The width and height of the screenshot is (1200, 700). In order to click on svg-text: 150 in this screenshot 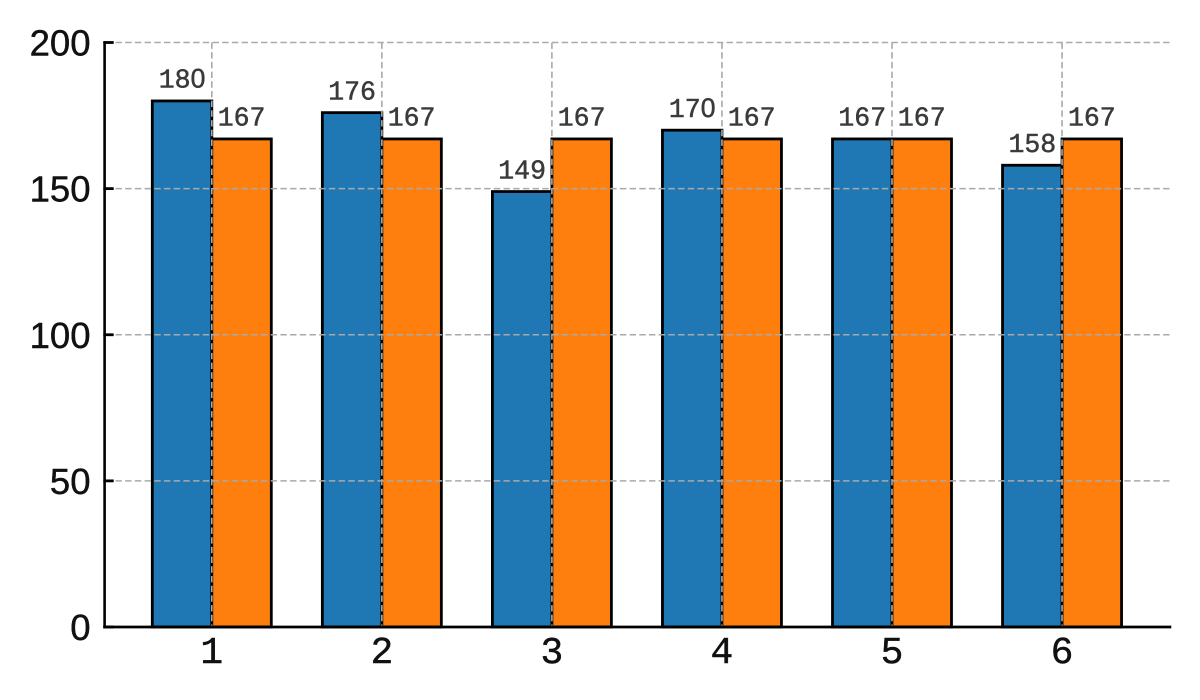, I will do `click(60, 189)`.